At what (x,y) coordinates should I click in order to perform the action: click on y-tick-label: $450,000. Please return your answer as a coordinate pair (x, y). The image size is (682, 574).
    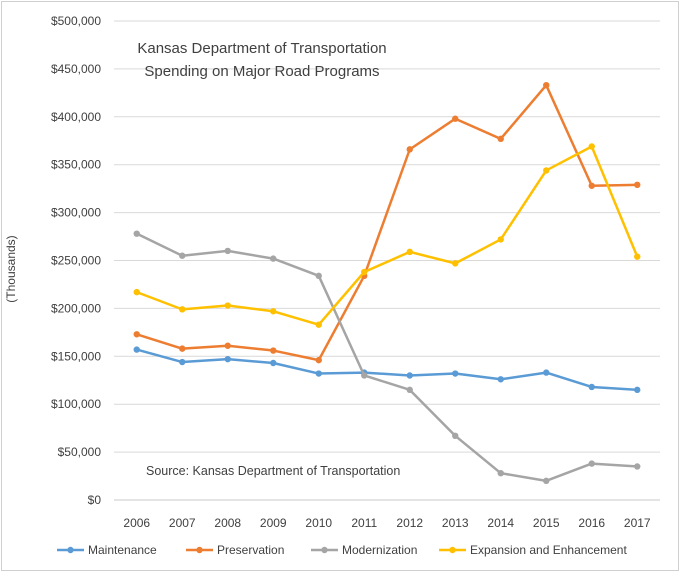
    Looking at the image, I should click on (76, 69).